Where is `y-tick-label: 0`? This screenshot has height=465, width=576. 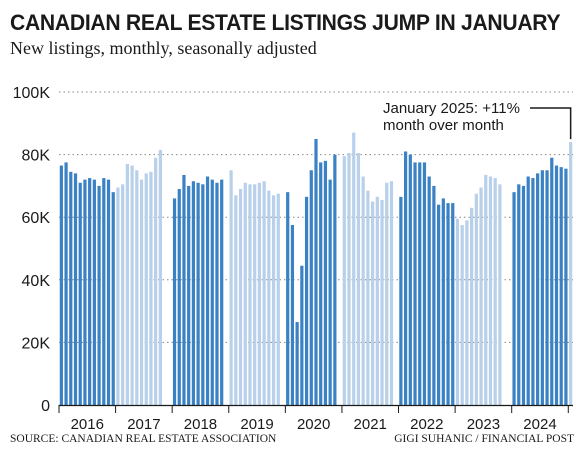 y-tick-label: 0 is located at coordinates (45, 406).